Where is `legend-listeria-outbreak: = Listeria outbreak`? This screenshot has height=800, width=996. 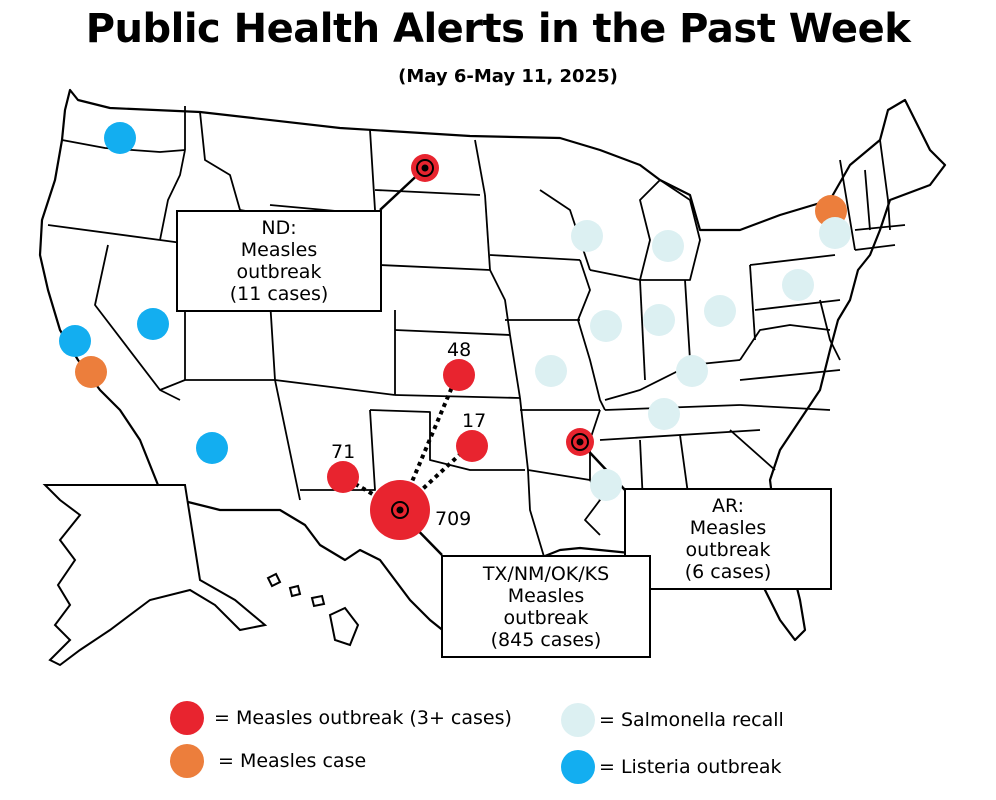 legend-listeria-outbreak: = Listeria outbreak is located at coordinates (671, 767).